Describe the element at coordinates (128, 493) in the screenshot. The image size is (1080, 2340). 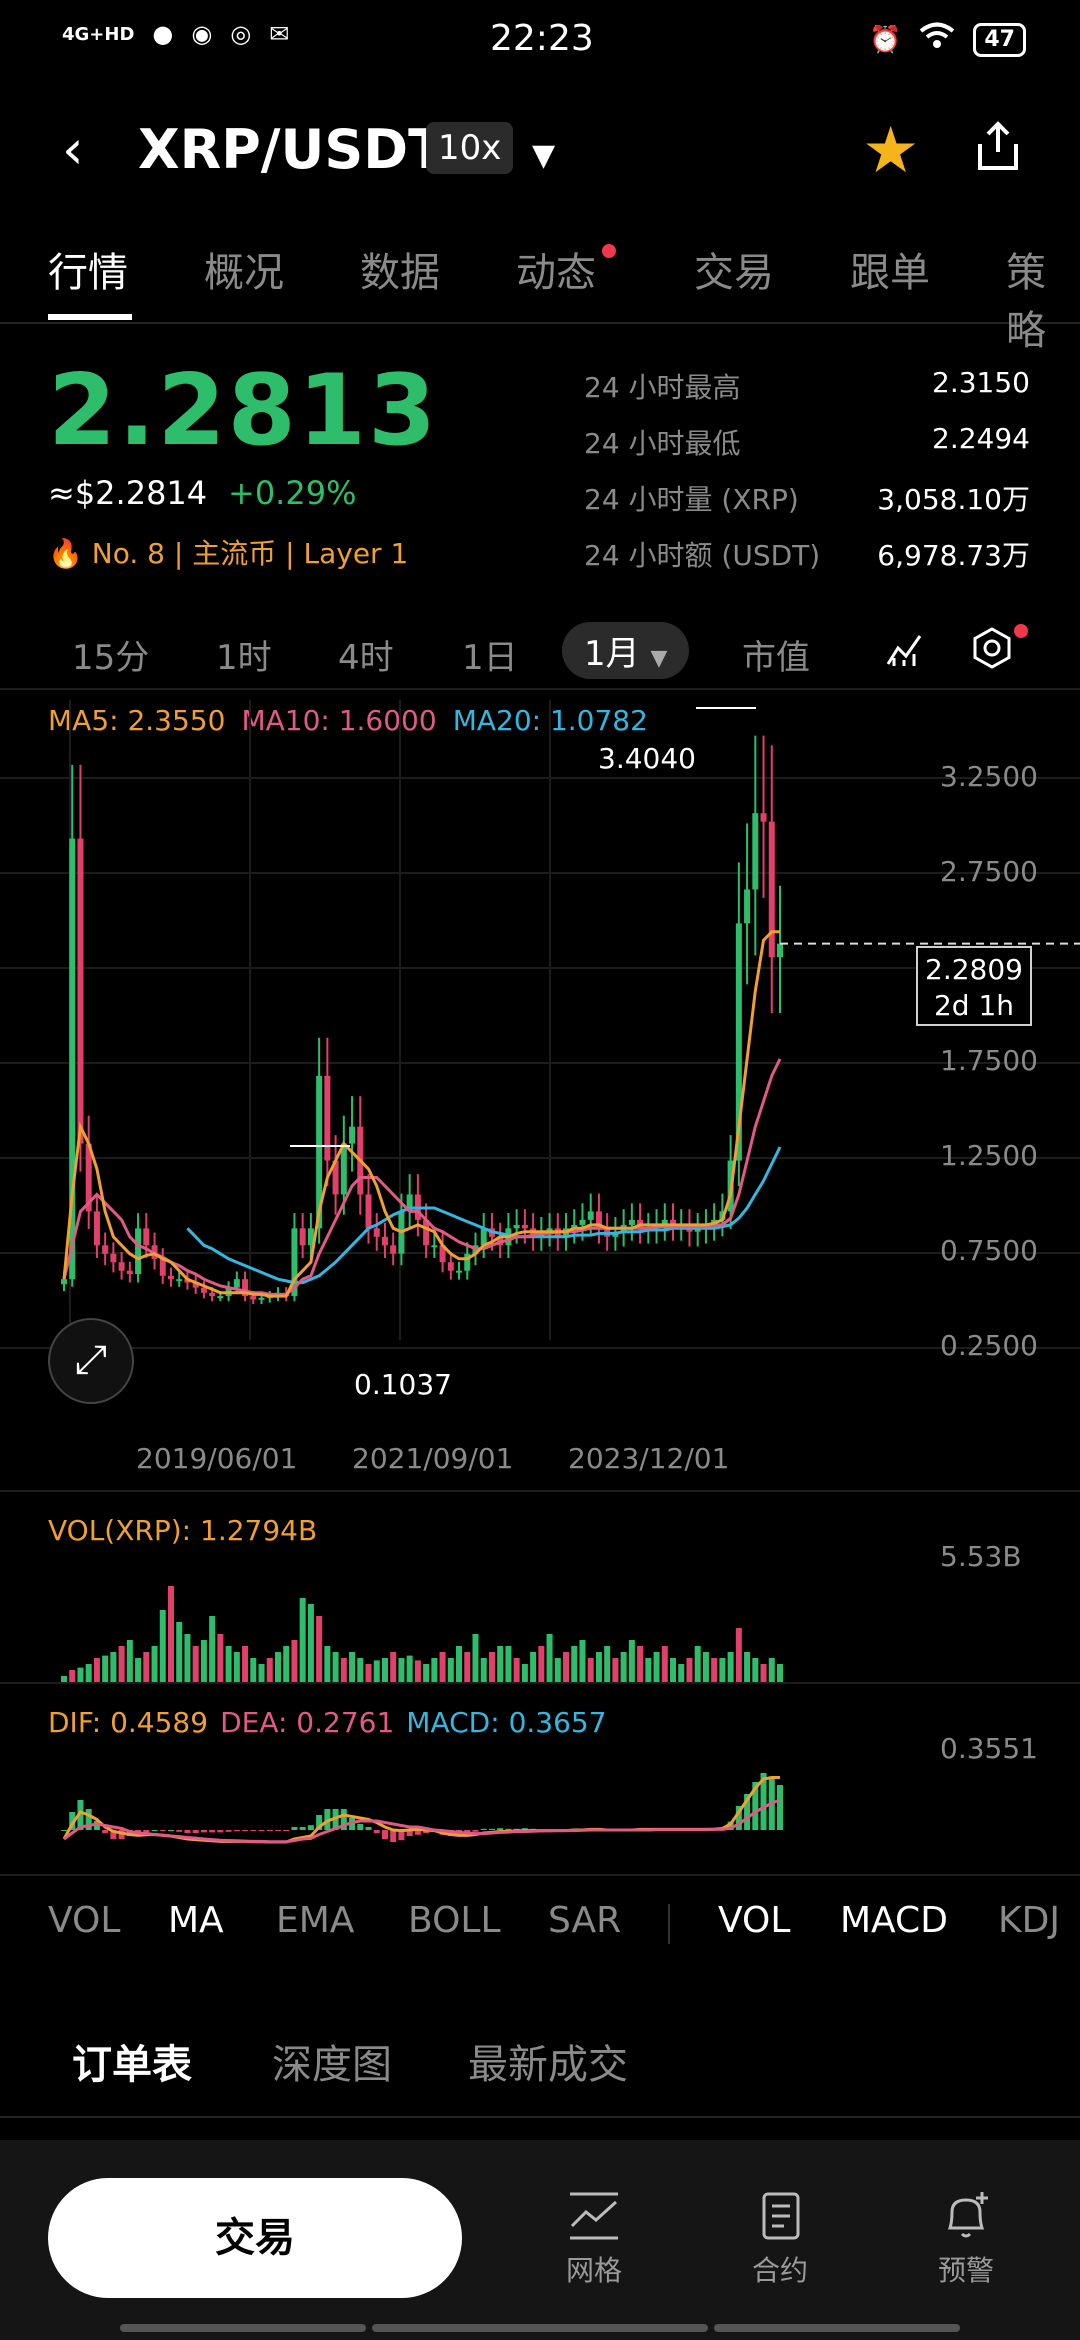
I see `usd-price: ≈$2.2814` at that location.